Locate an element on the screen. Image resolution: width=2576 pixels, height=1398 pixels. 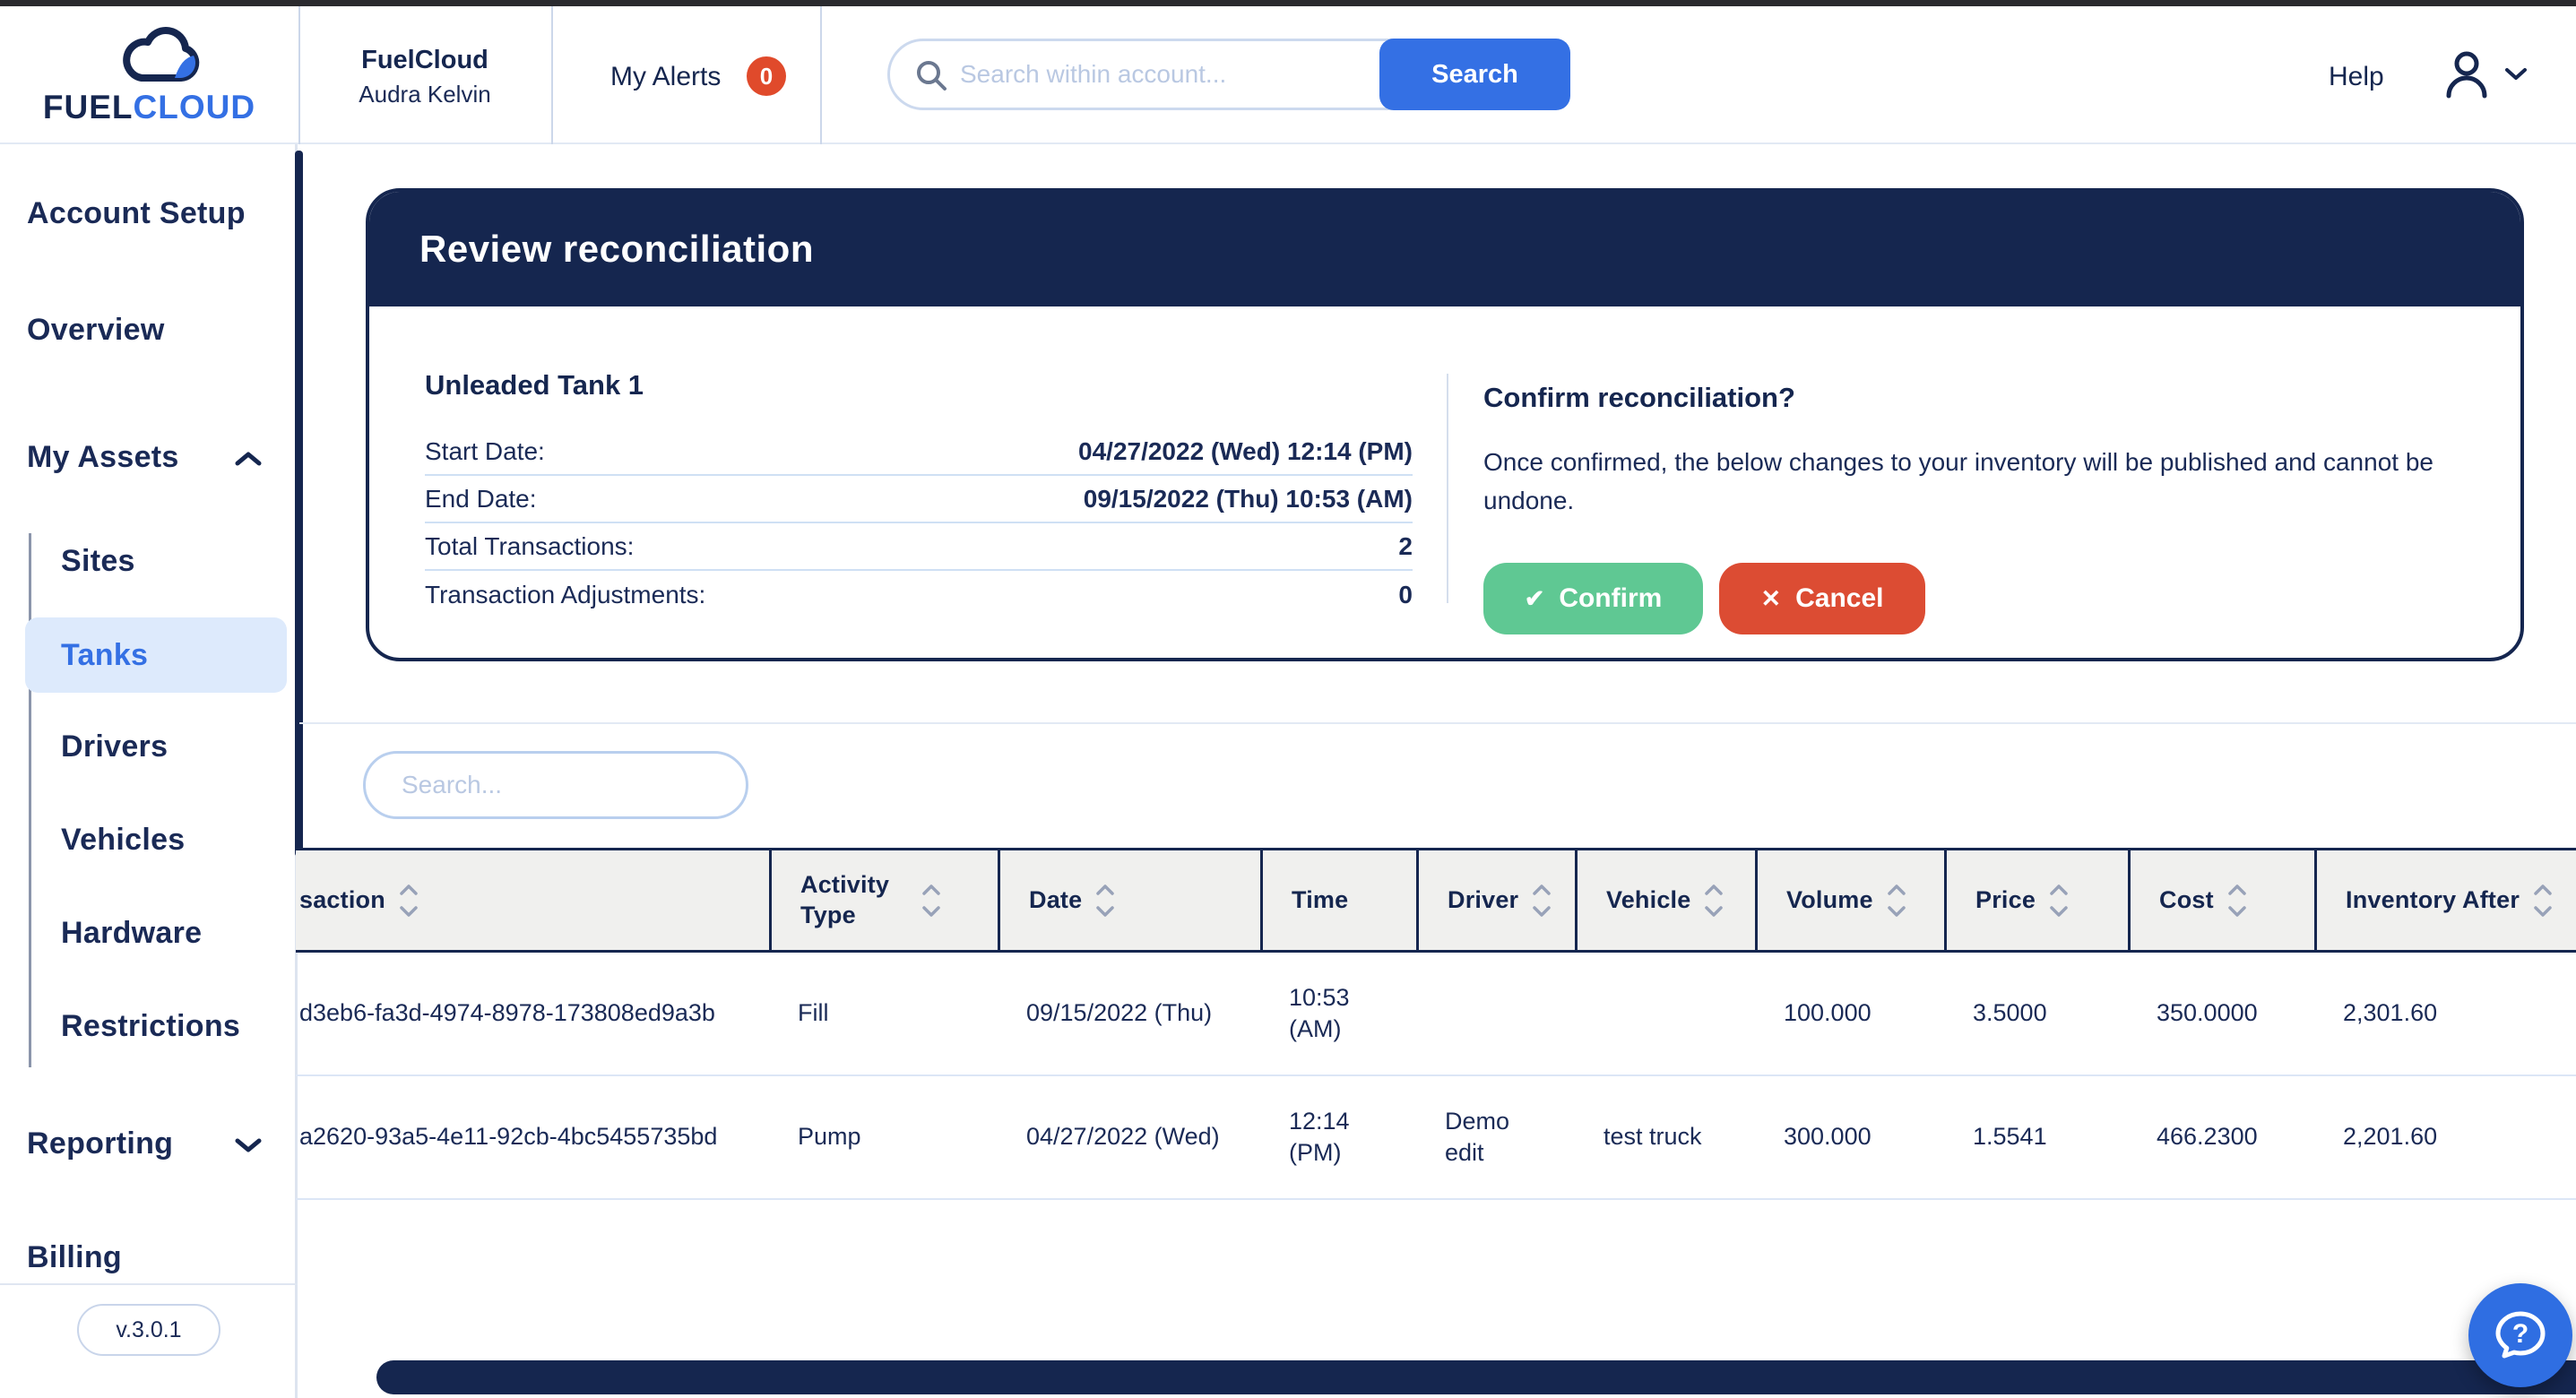
fuelcloud-logo: FUELCLOUD is located at coordinates (149, 75).